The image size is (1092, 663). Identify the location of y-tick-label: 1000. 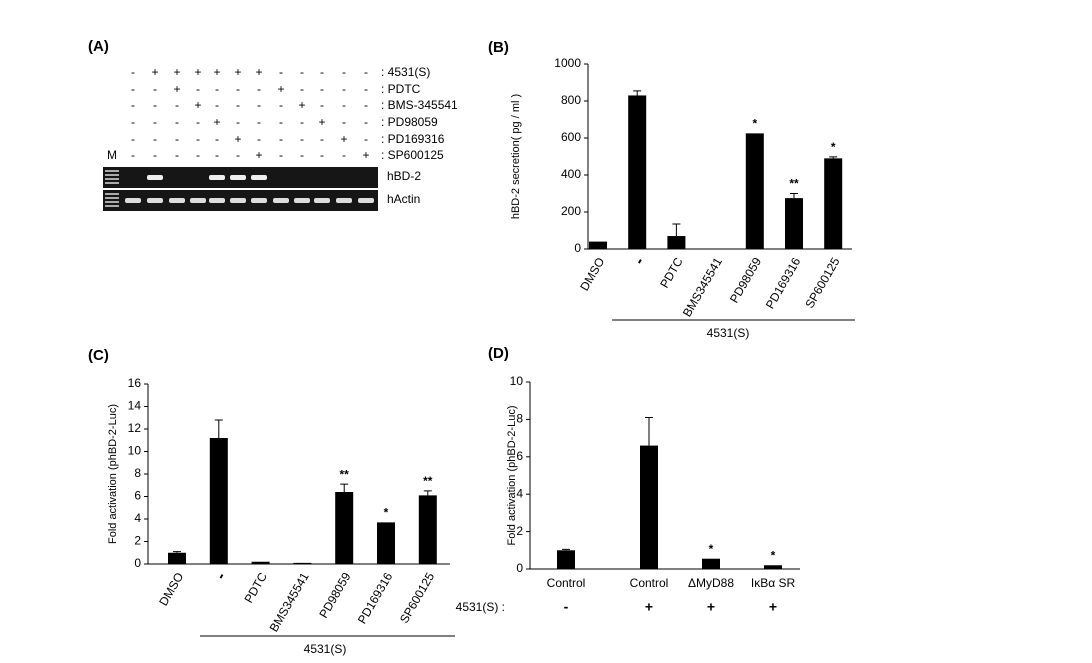
(567, 63).